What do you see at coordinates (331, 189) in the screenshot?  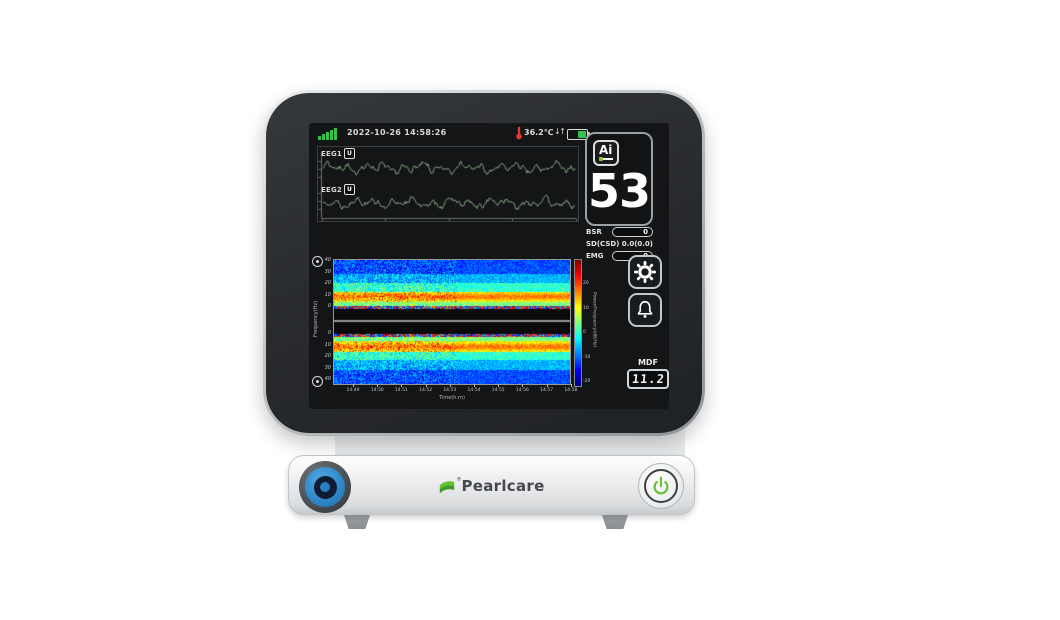 I see `eeg2-label: EEG2` at bounding box center [331, 189].